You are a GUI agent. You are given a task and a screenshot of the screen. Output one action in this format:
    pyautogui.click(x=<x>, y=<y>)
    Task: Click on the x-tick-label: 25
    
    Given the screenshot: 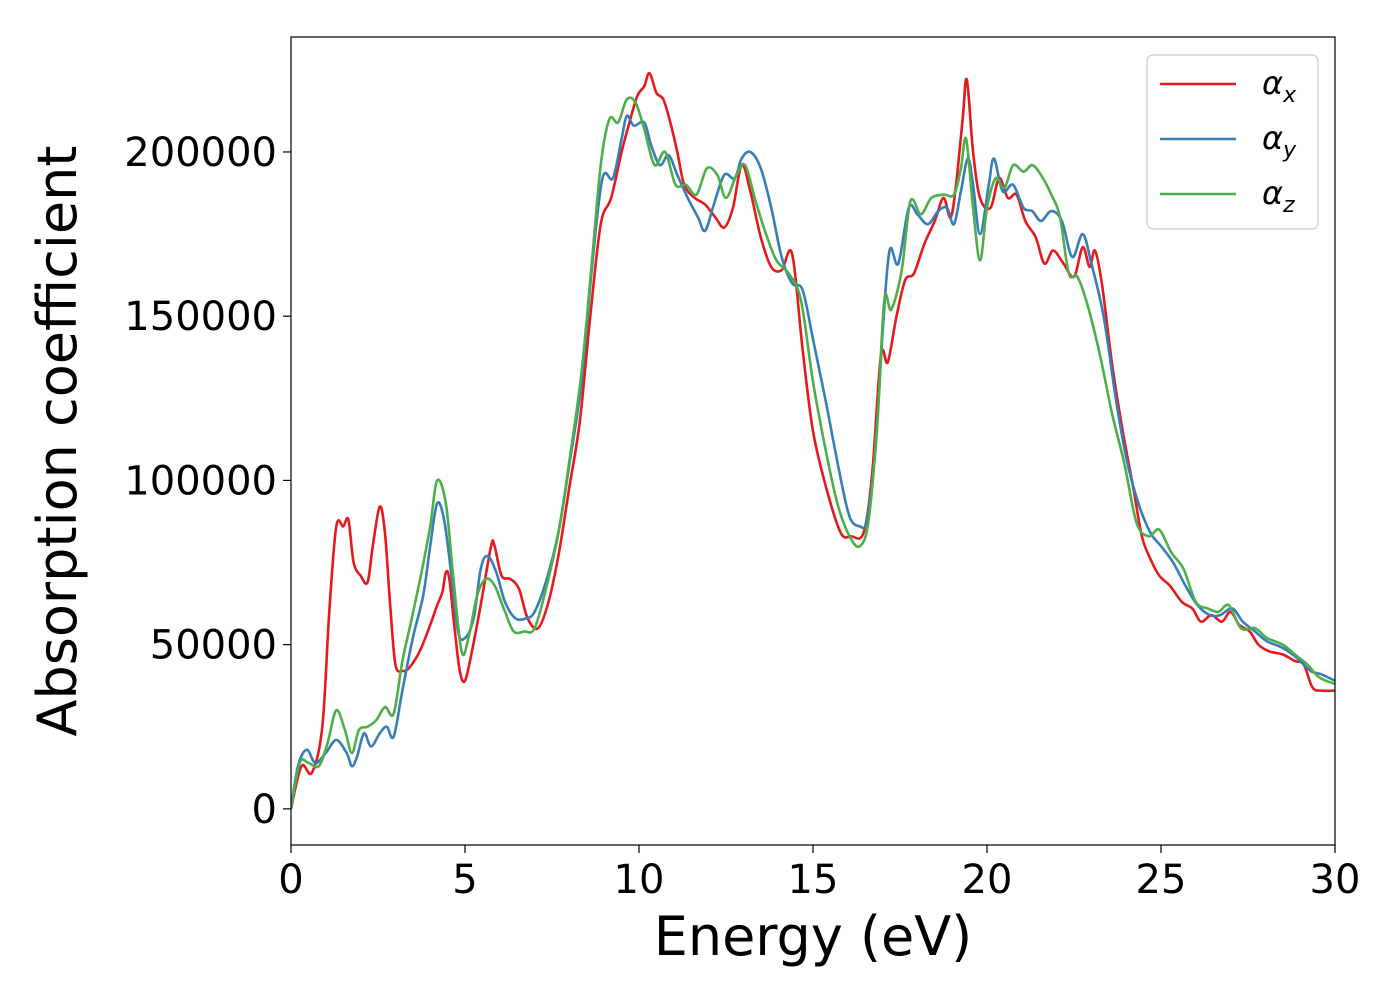 What is the action you would take?
    pyautogui.click(x=1161, y=880)
    